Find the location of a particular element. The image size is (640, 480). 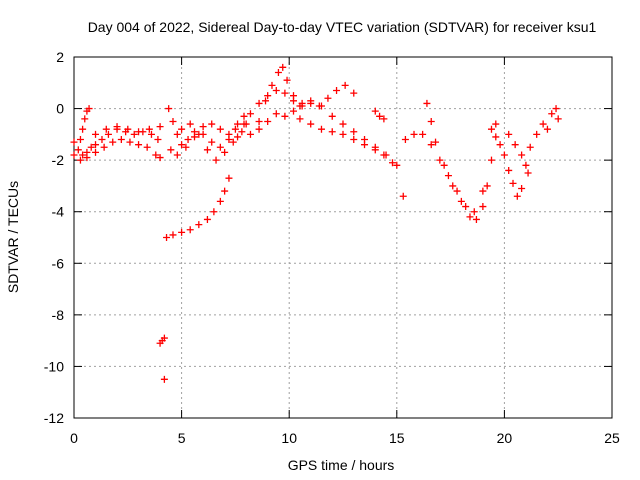

x-tick-label: 15 is located at coordinates (397, 438).